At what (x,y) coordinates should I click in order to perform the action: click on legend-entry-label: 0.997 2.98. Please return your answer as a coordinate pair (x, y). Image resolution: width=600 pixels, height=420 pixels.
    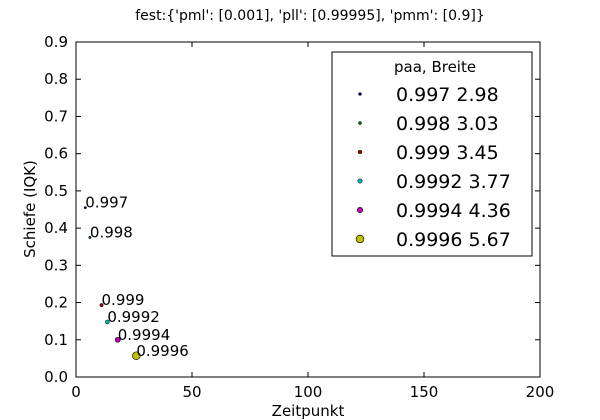
    Looking at the image, I should click on (447, 95).